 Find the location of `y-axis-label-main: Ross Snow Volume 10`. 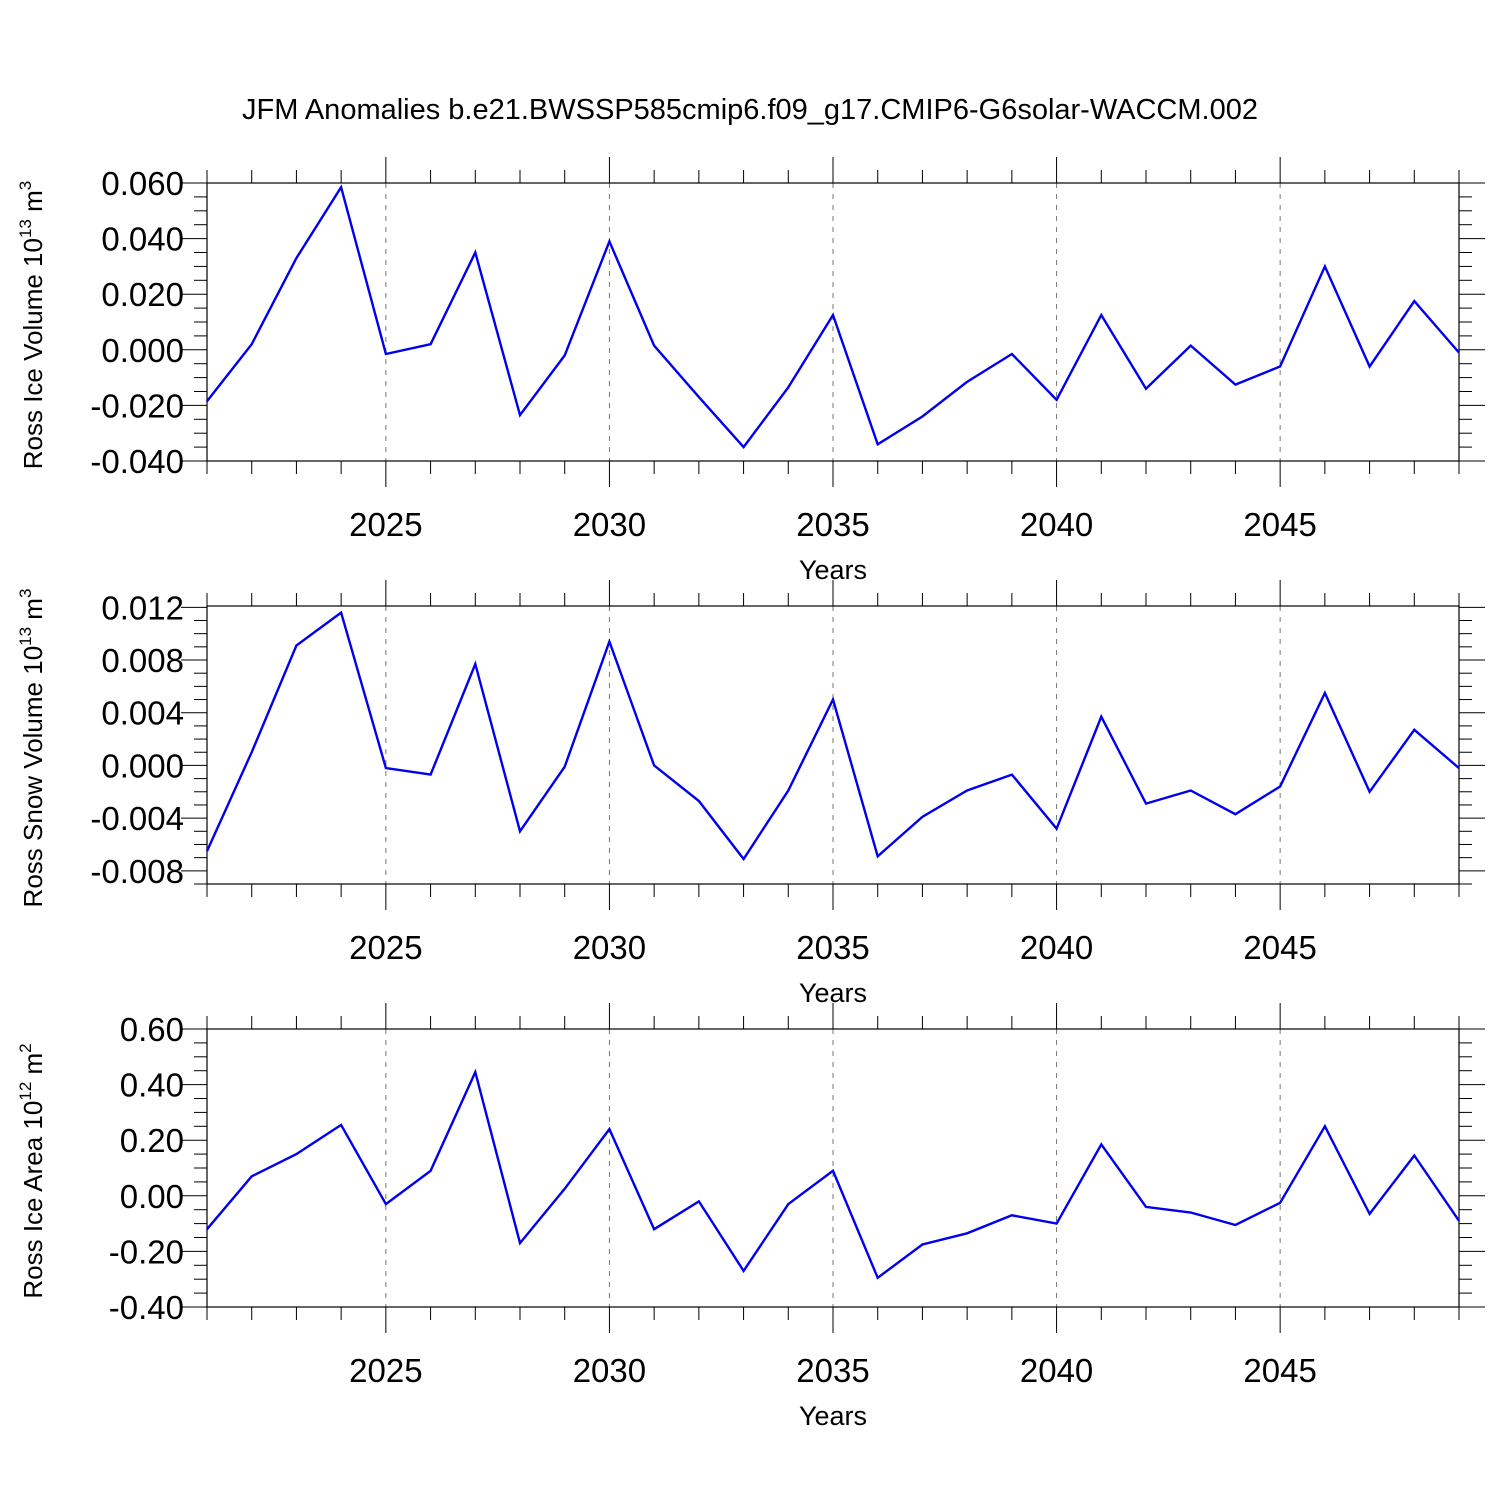

y-axis-label-main: Ross Snow Volume 10 is located at coordinates (33, 777).